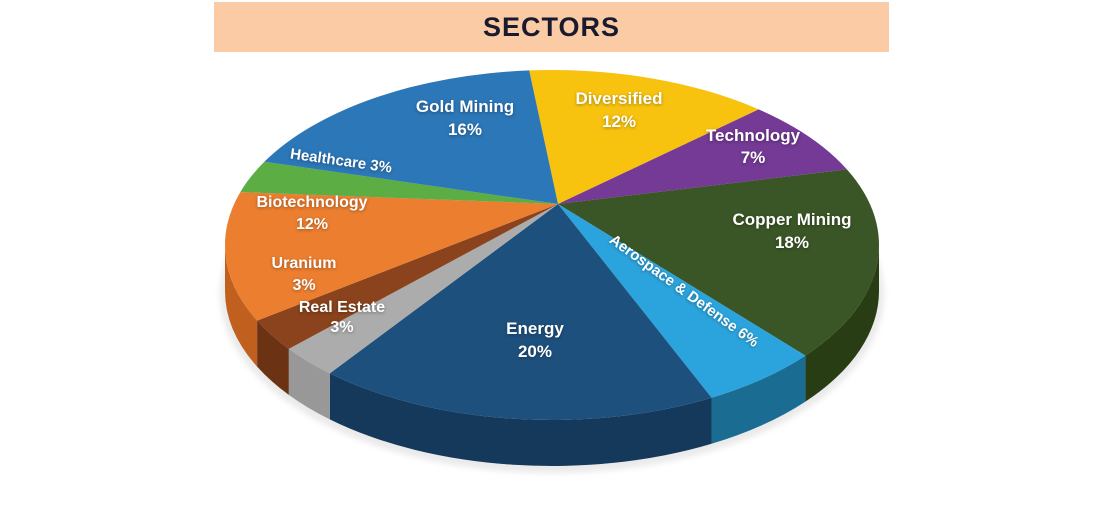 This screenshot has width=1102, height=526. I want to click on pie-slice-copper-mining, so click(718, 262).